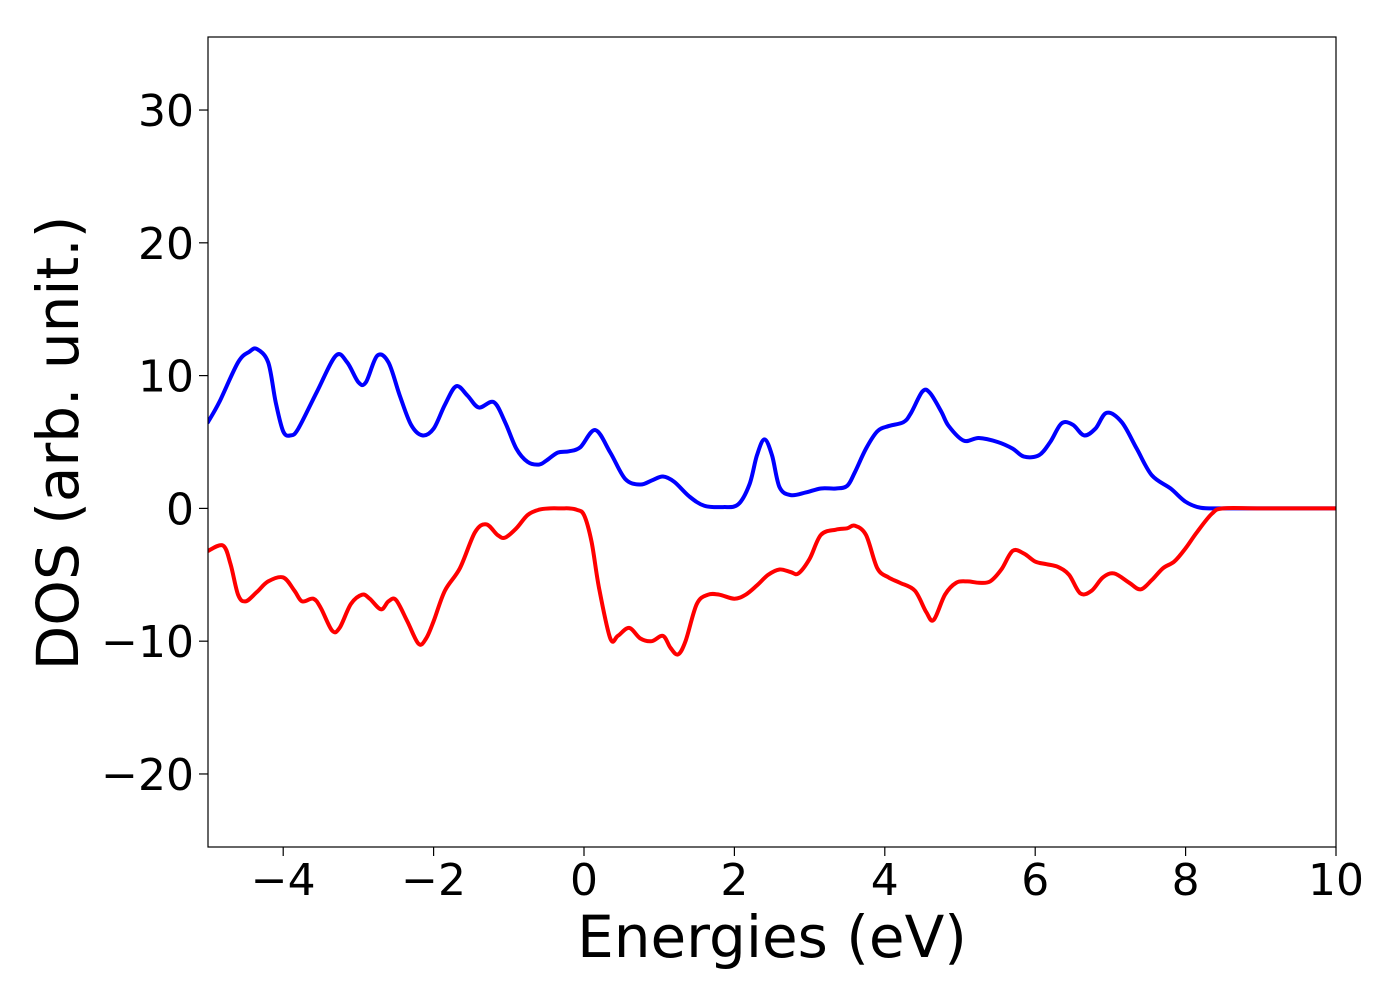 This screenshot has height=1000, width=1400. What do you see at coordinates (584, 880) in the screenshot?
I see `x-tick-label: 0` at bounding box center [584, 880].